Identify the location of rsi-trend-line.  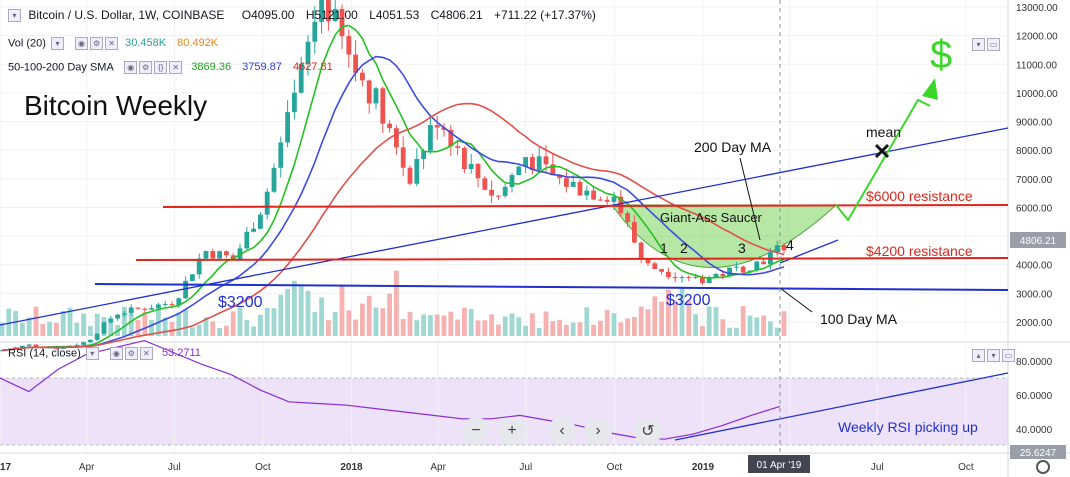
(841, 406).